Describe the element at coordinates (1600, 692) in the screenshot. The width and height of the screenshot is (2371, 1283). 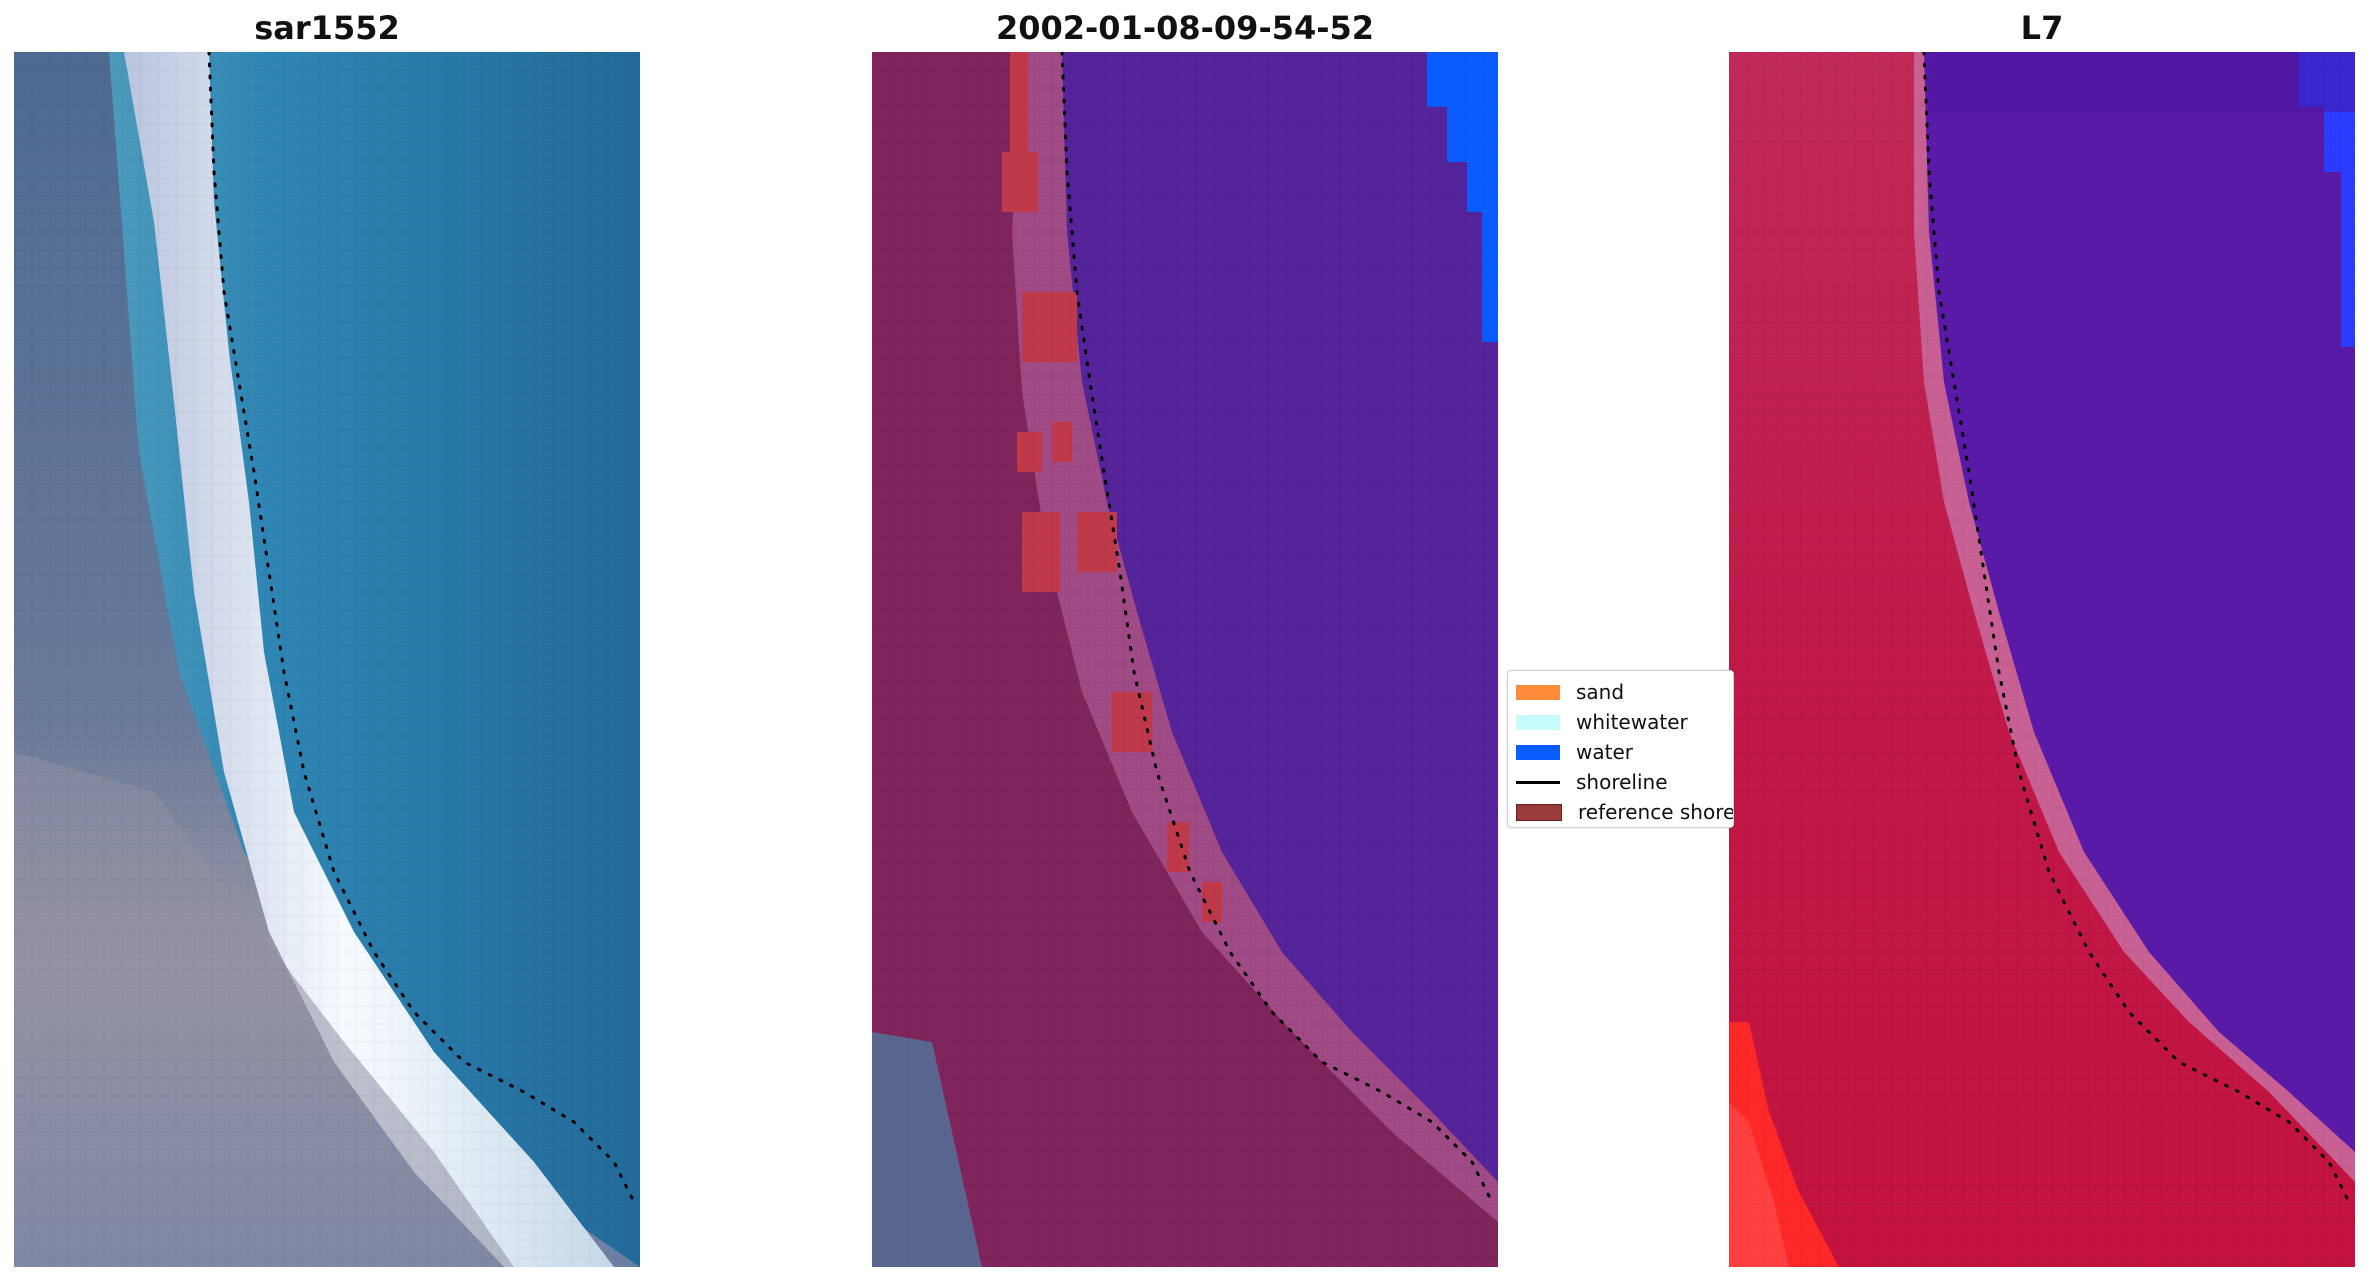
I see `legend-label-sand: sand` at that location.